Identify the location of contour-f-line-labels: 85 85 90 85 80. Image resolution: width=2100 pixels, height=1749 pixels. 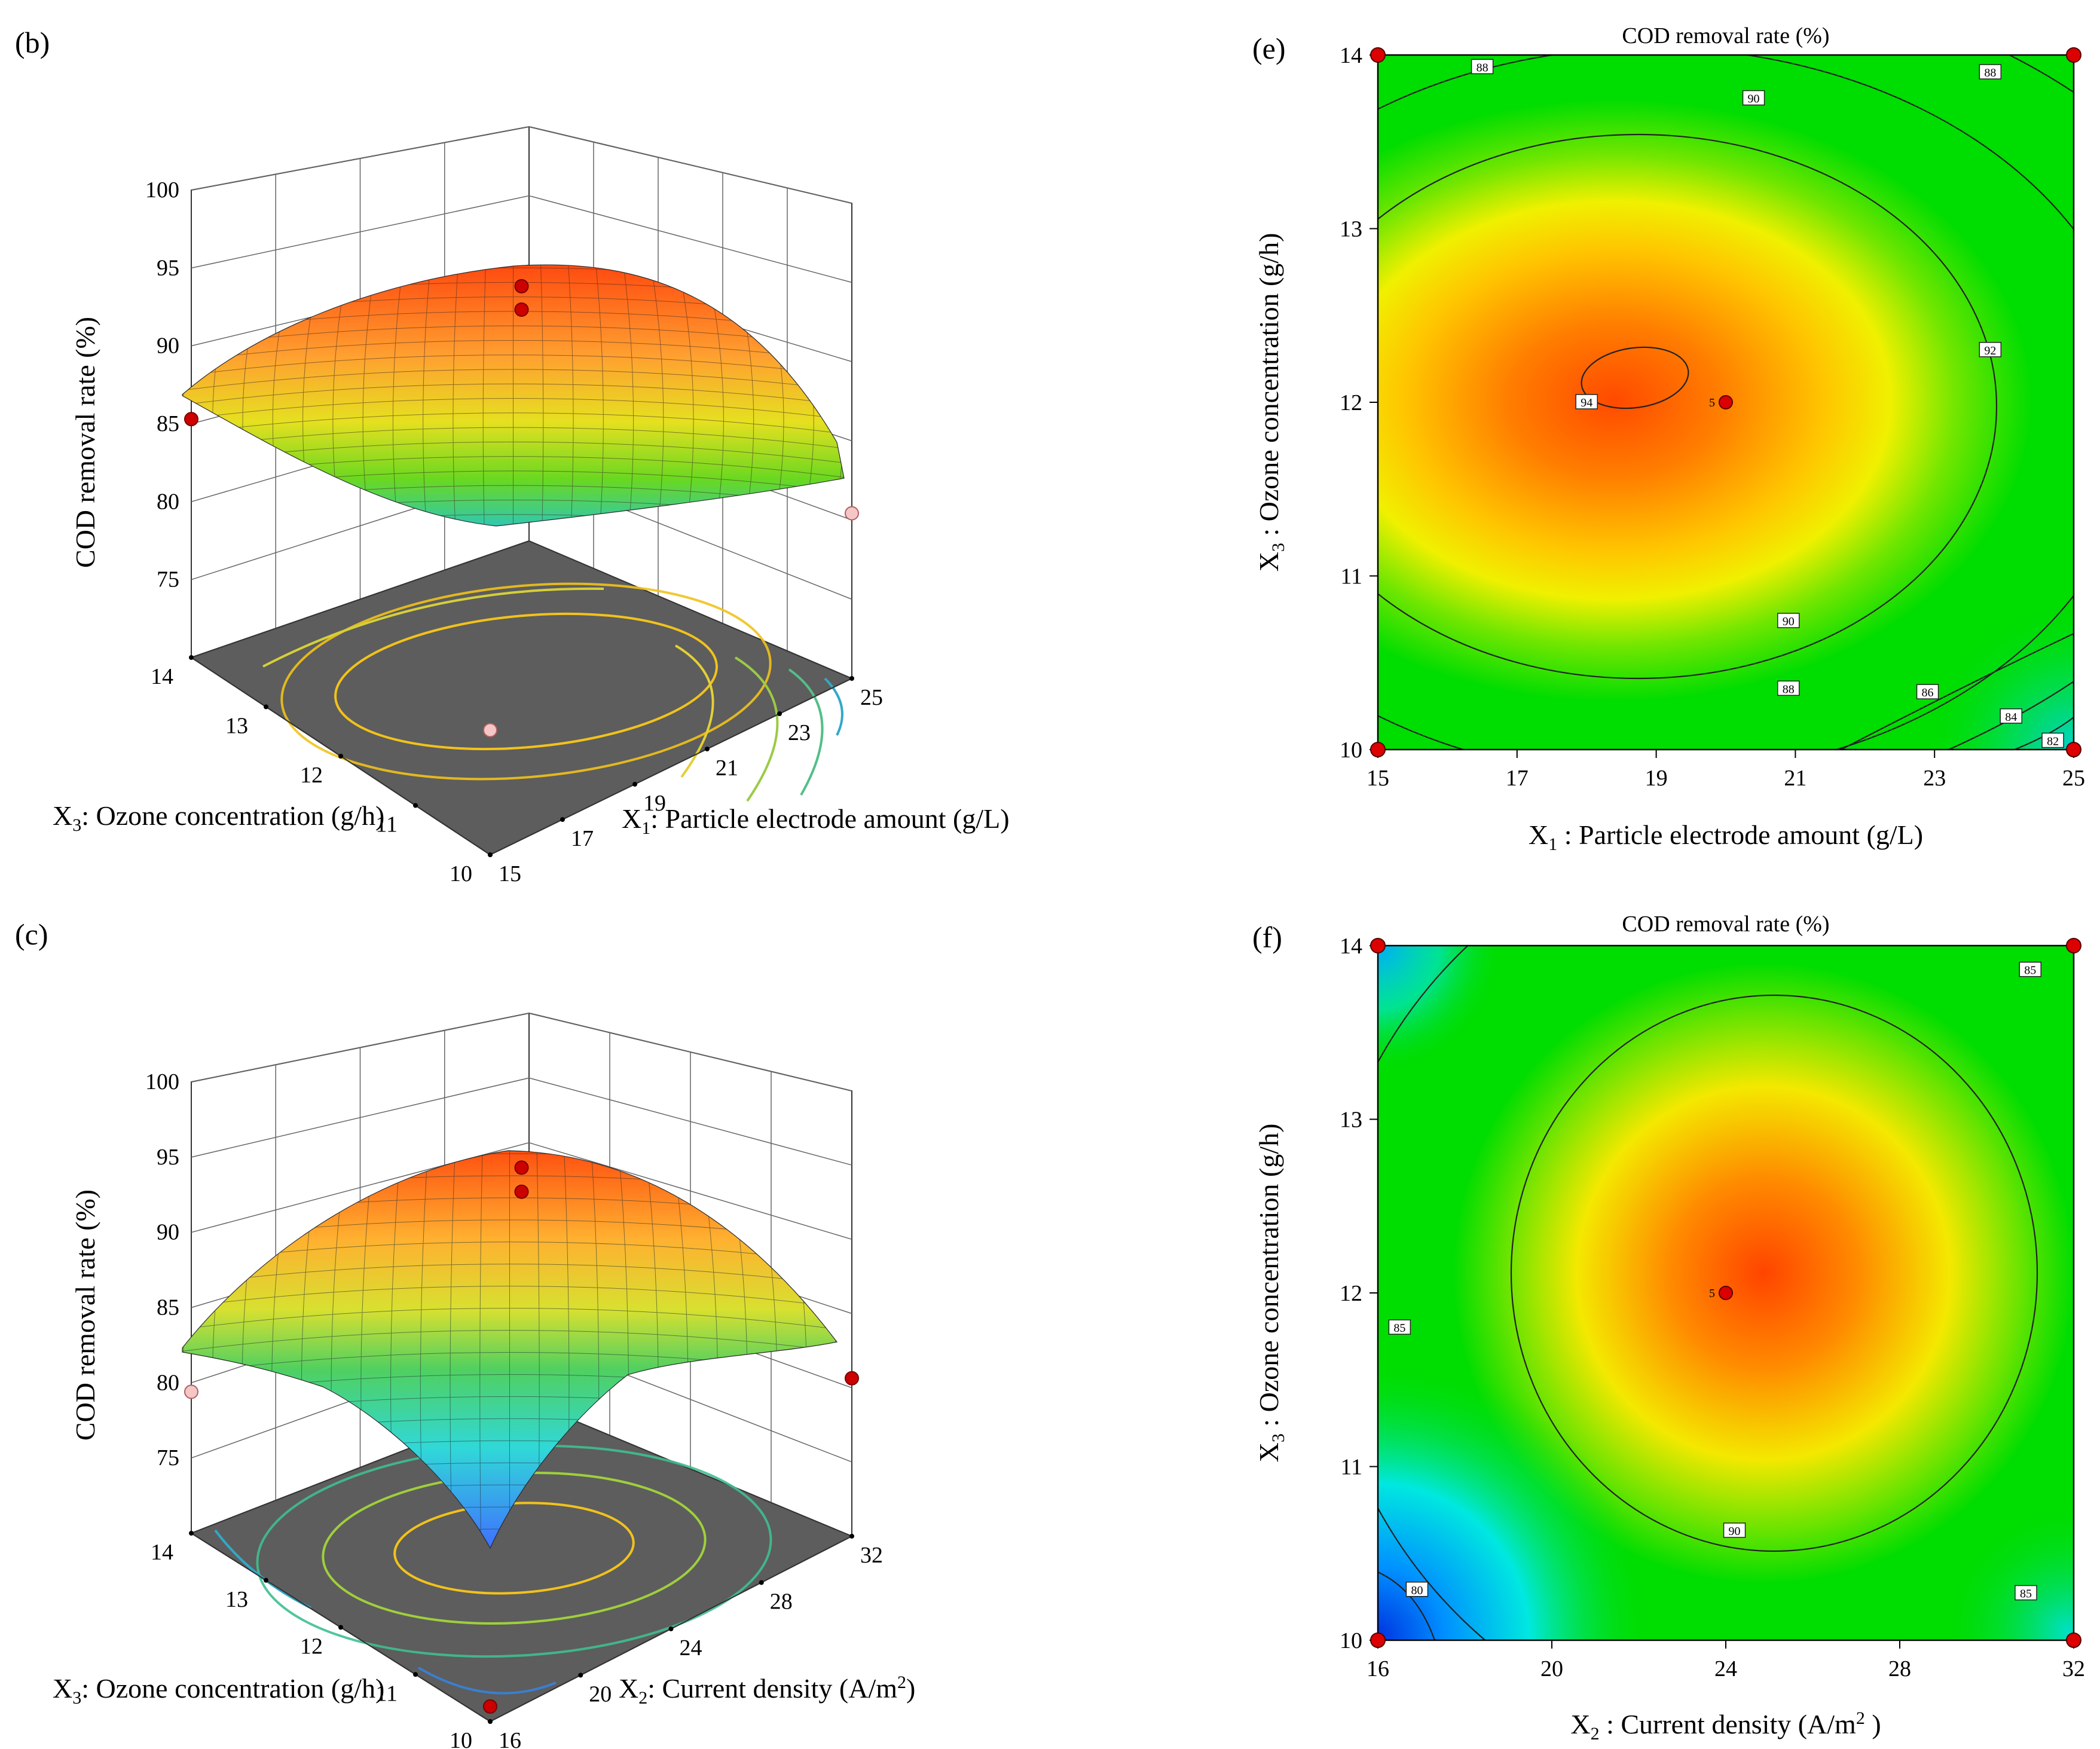
(1714, 1281).